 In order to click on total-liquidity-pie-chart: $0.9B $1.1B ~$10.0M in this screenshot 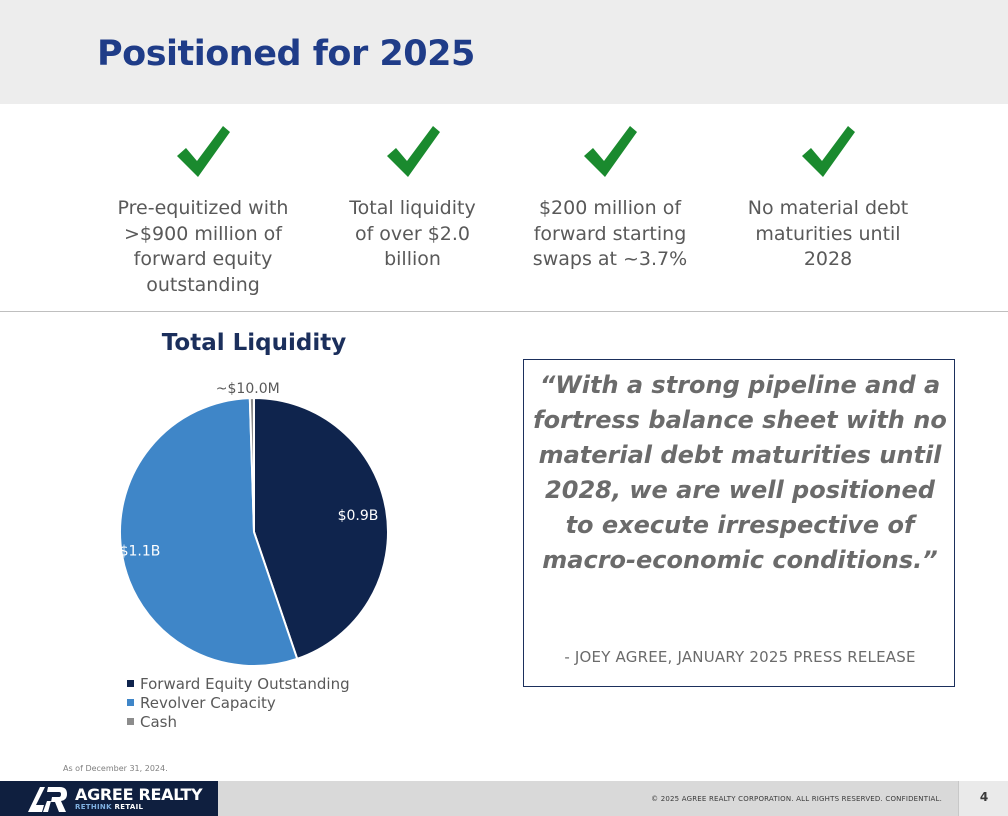, I will do `click(254, 524)`.